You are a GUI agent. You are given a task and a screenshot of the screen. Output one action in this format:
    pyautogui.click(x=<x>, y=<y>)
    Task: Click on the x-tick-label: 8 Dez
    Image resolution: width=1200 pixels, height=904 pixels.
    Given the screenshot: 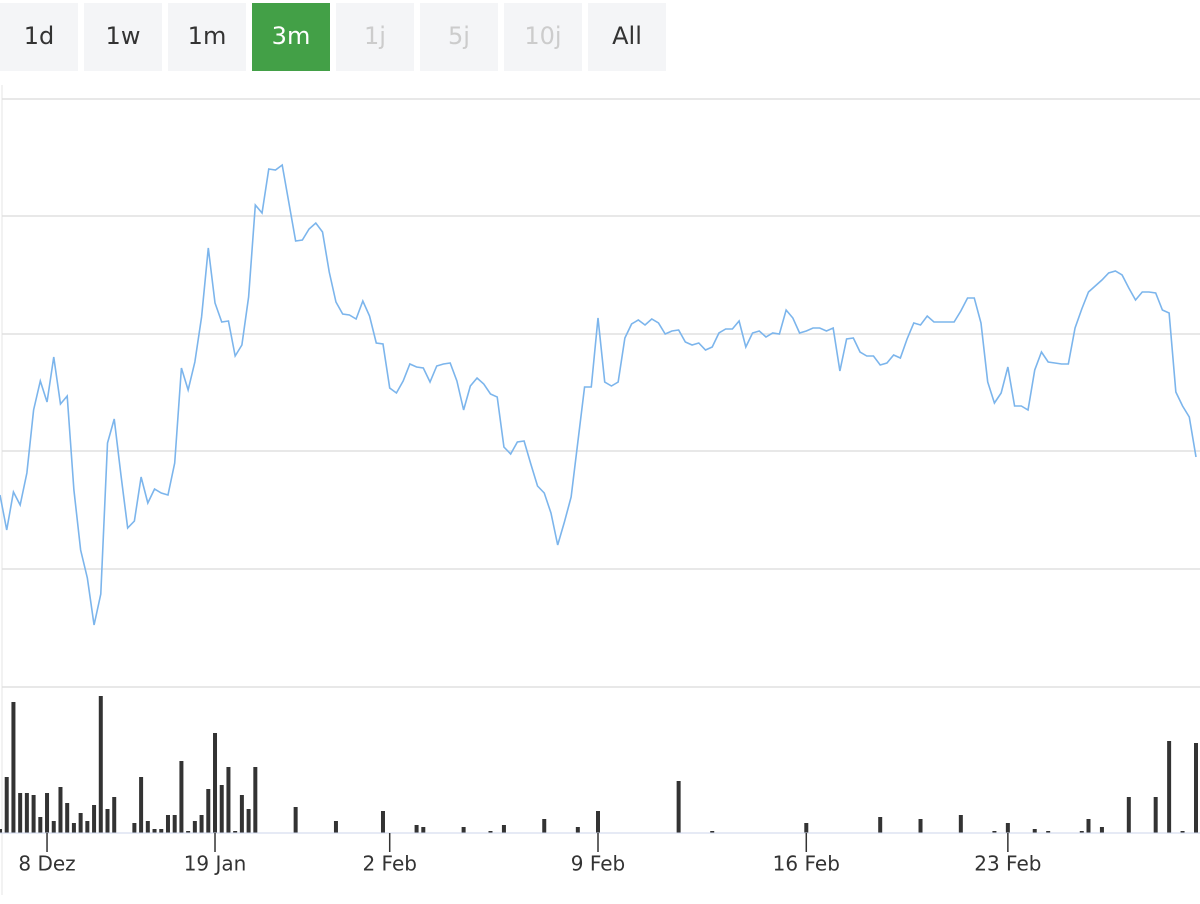 What is the action you would take?
    pyautogui.click(x=46, y=864)
    